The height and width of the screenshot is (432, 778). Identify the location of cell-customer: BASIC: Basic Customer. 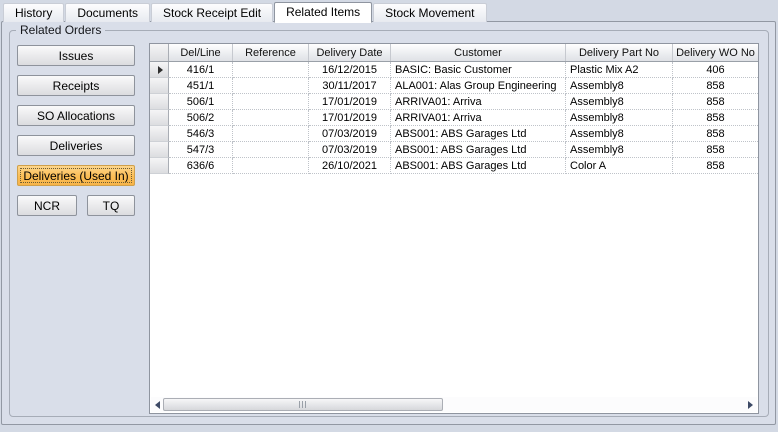
(478, 70).